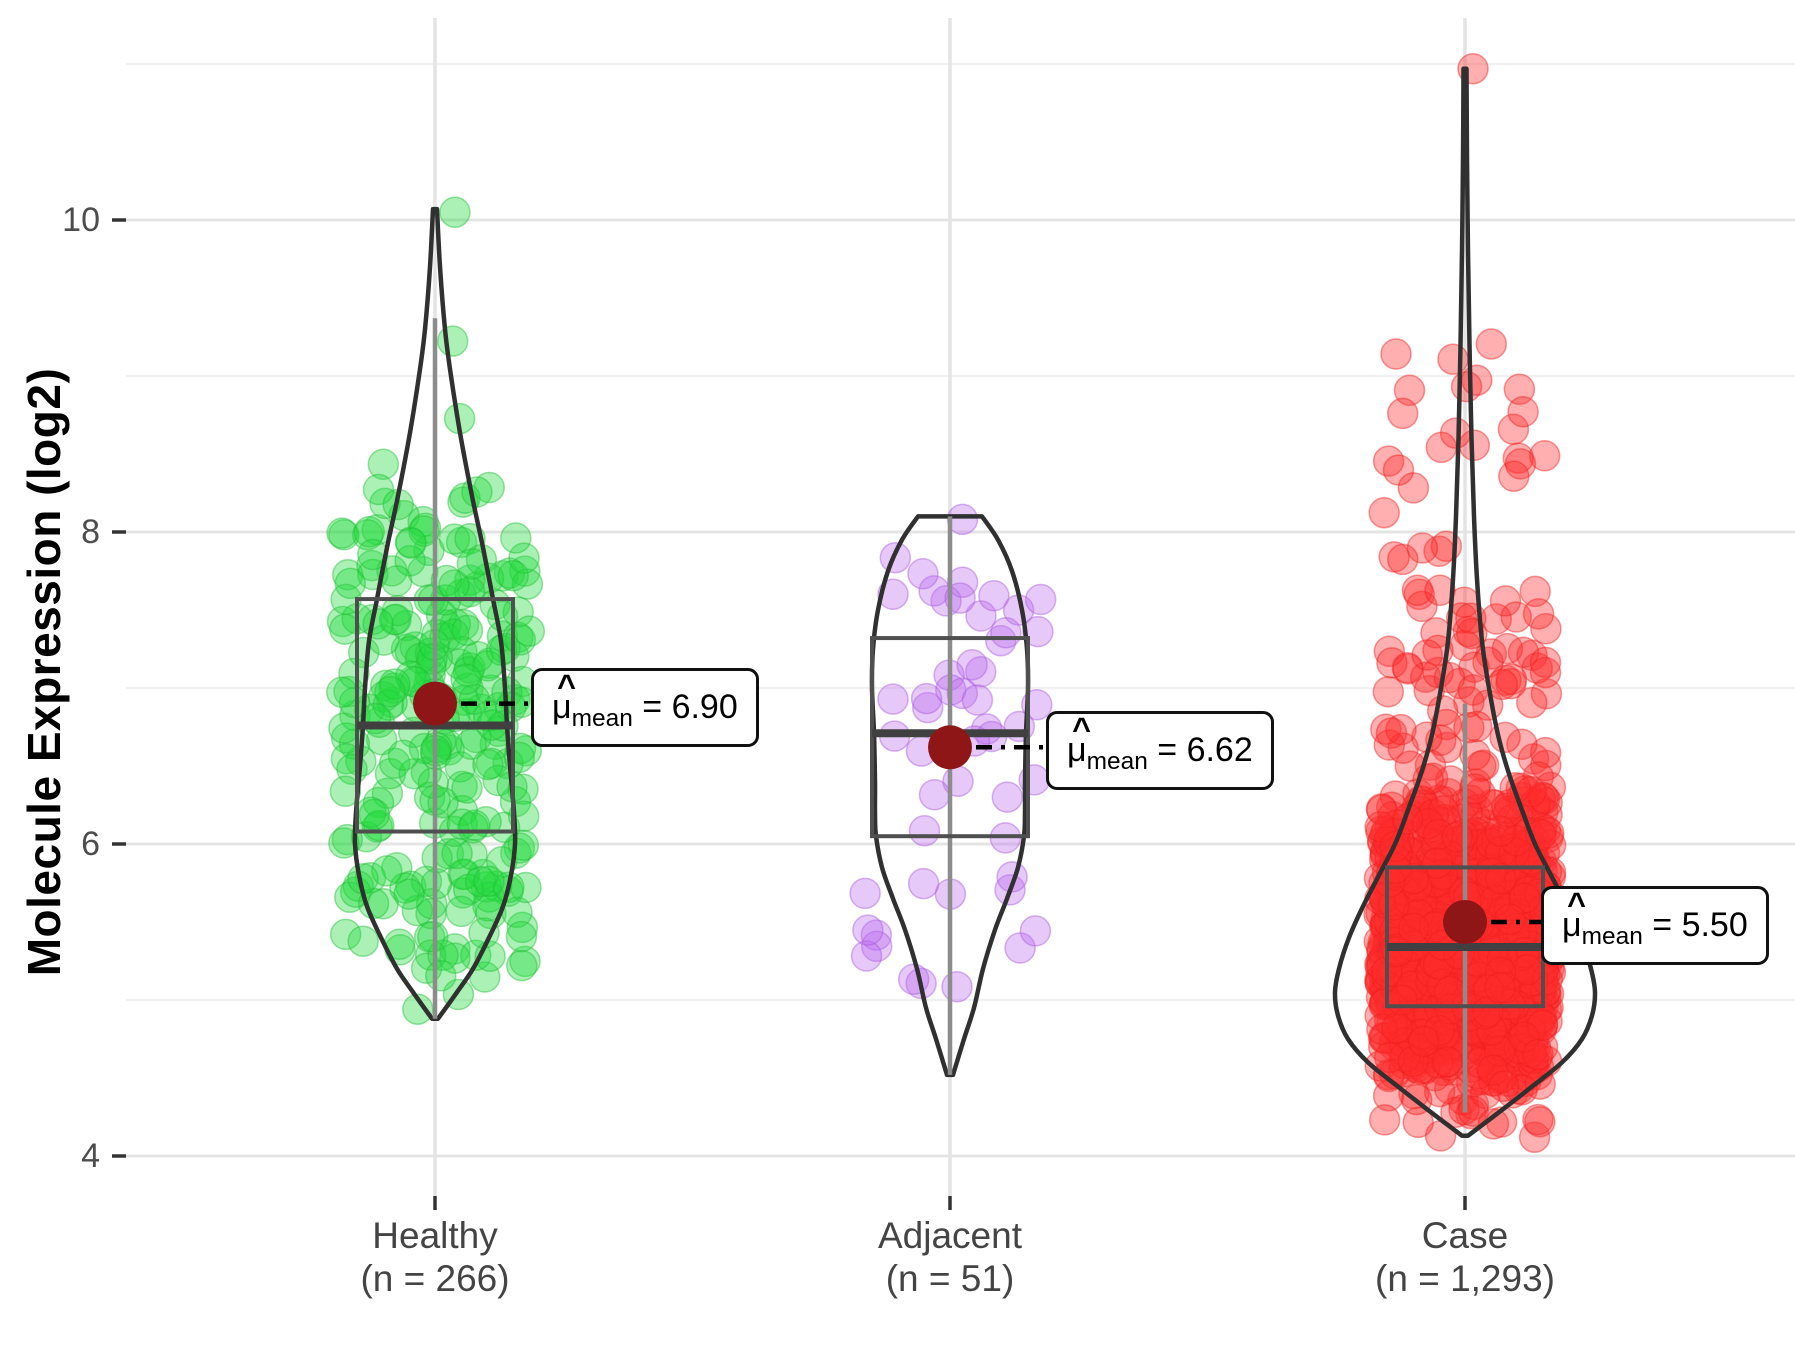 This screenshot has height=1350, width=1800. I want to click on y-tick-label-10: 10, so click(81, 220).